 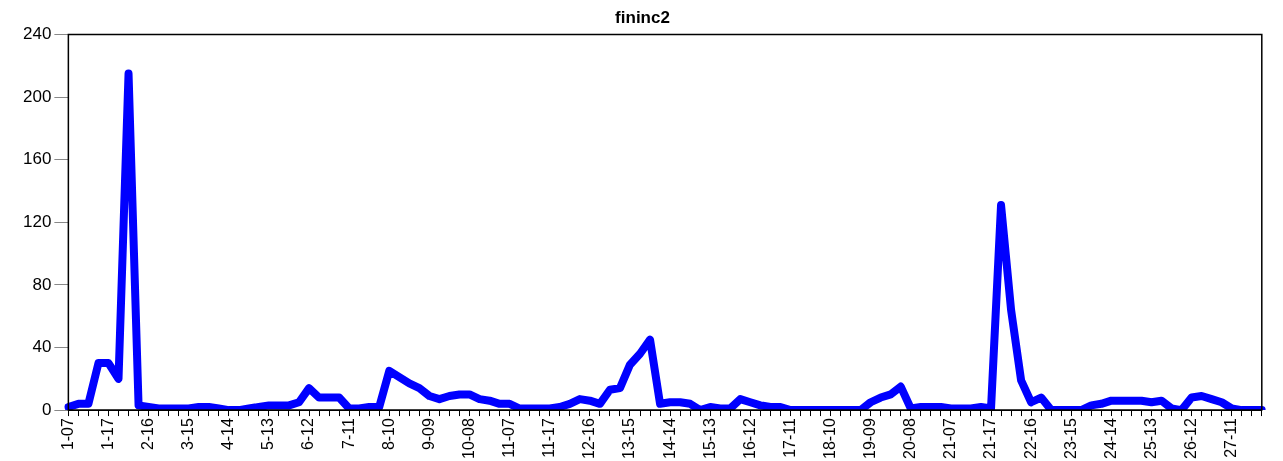 What do you see at coordinates (629, 438) in the screenshot?
I see `x-tick-label: 13-15` at bounding box center [629, 438].